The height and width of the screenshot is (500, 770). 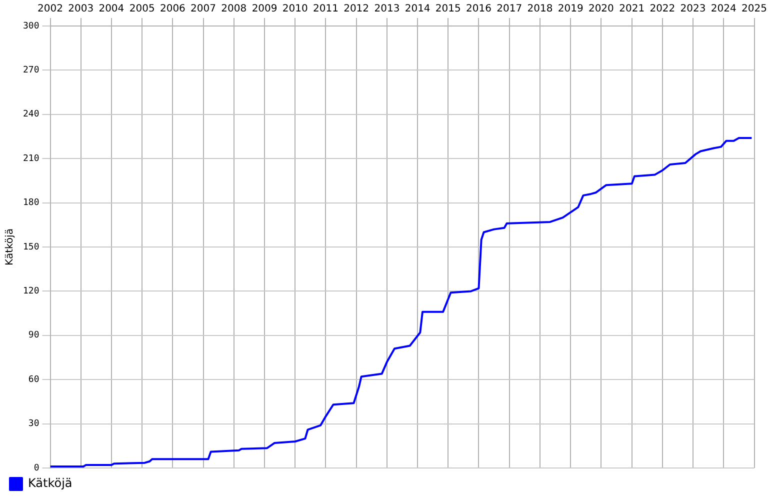 What do you see at coordinates (693, 9) in the screenshot?
I see `x-tick-label: 2023` at bounding box center [693, 9].